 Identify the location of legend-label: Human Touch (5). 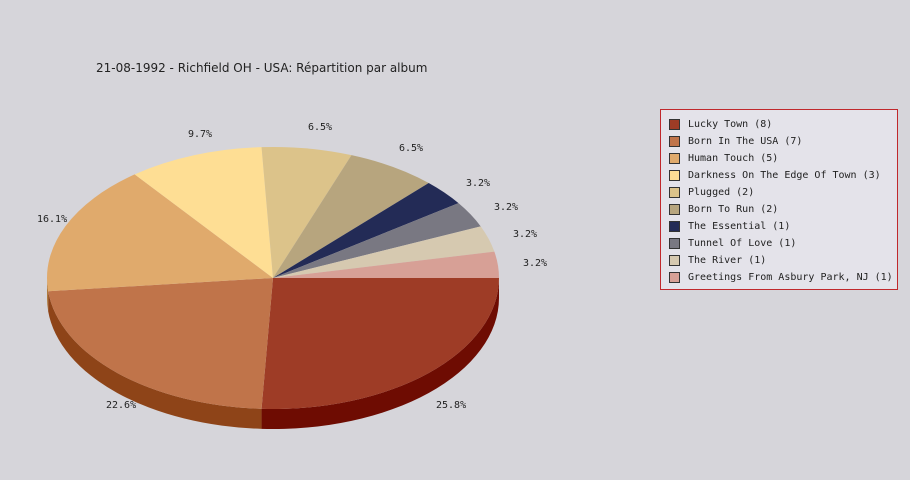
(733, 158).